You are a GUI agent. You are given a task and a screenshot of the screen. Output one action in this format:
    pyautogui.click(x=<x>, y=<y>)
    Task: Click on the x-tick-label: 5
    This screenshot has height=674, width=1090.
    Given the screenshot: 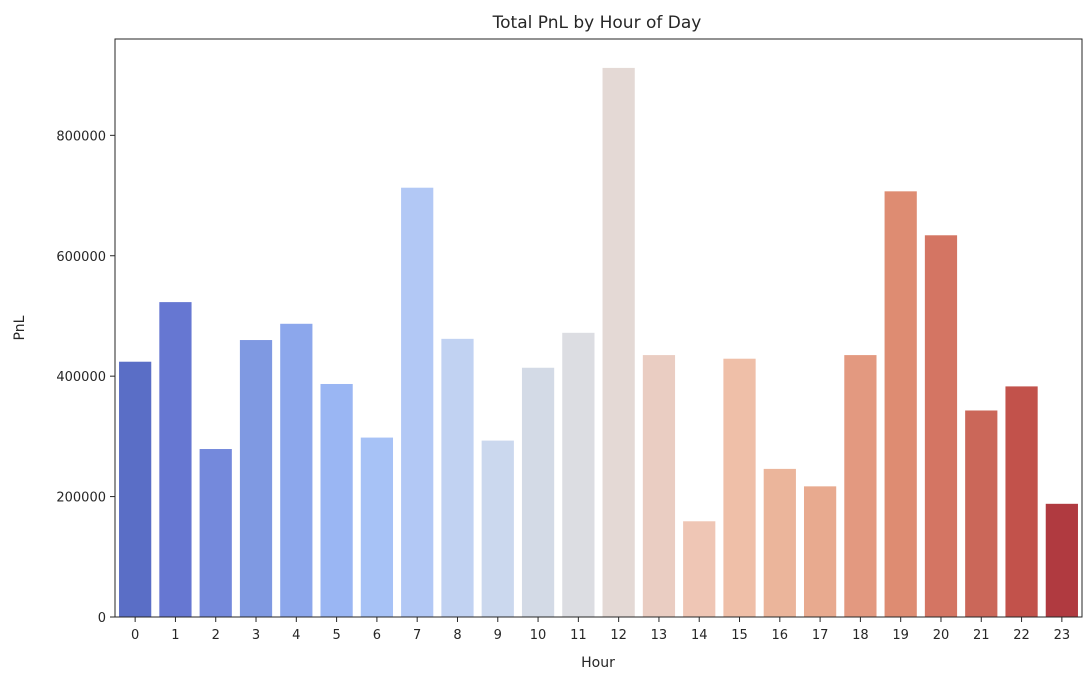 What is the action you would take?
    pyautogui.click(x=336, y=635)
    